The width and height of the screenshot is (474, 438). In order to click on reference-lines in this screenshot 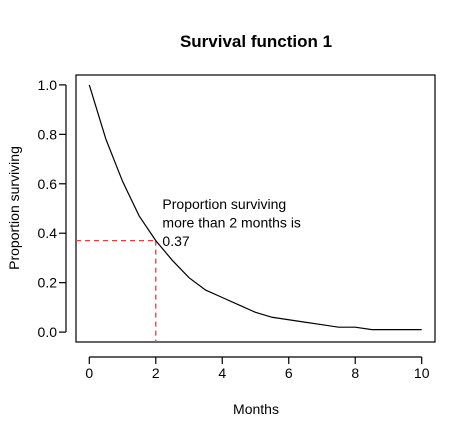, I will do `click(116, 290)`.